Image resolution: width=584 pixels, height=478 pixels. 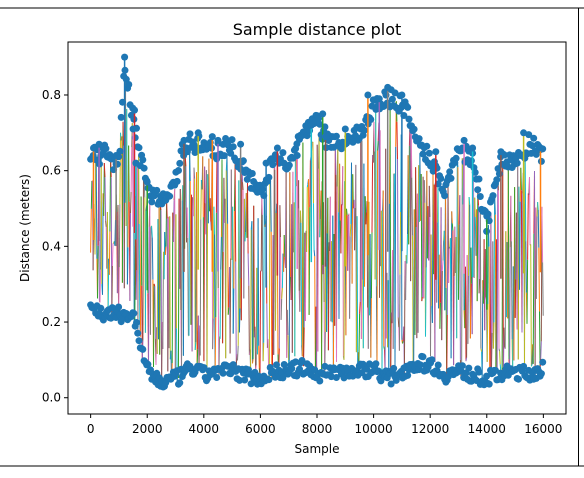 I want to click on y-tick-label: 0.2, so click(x=51, y=322).